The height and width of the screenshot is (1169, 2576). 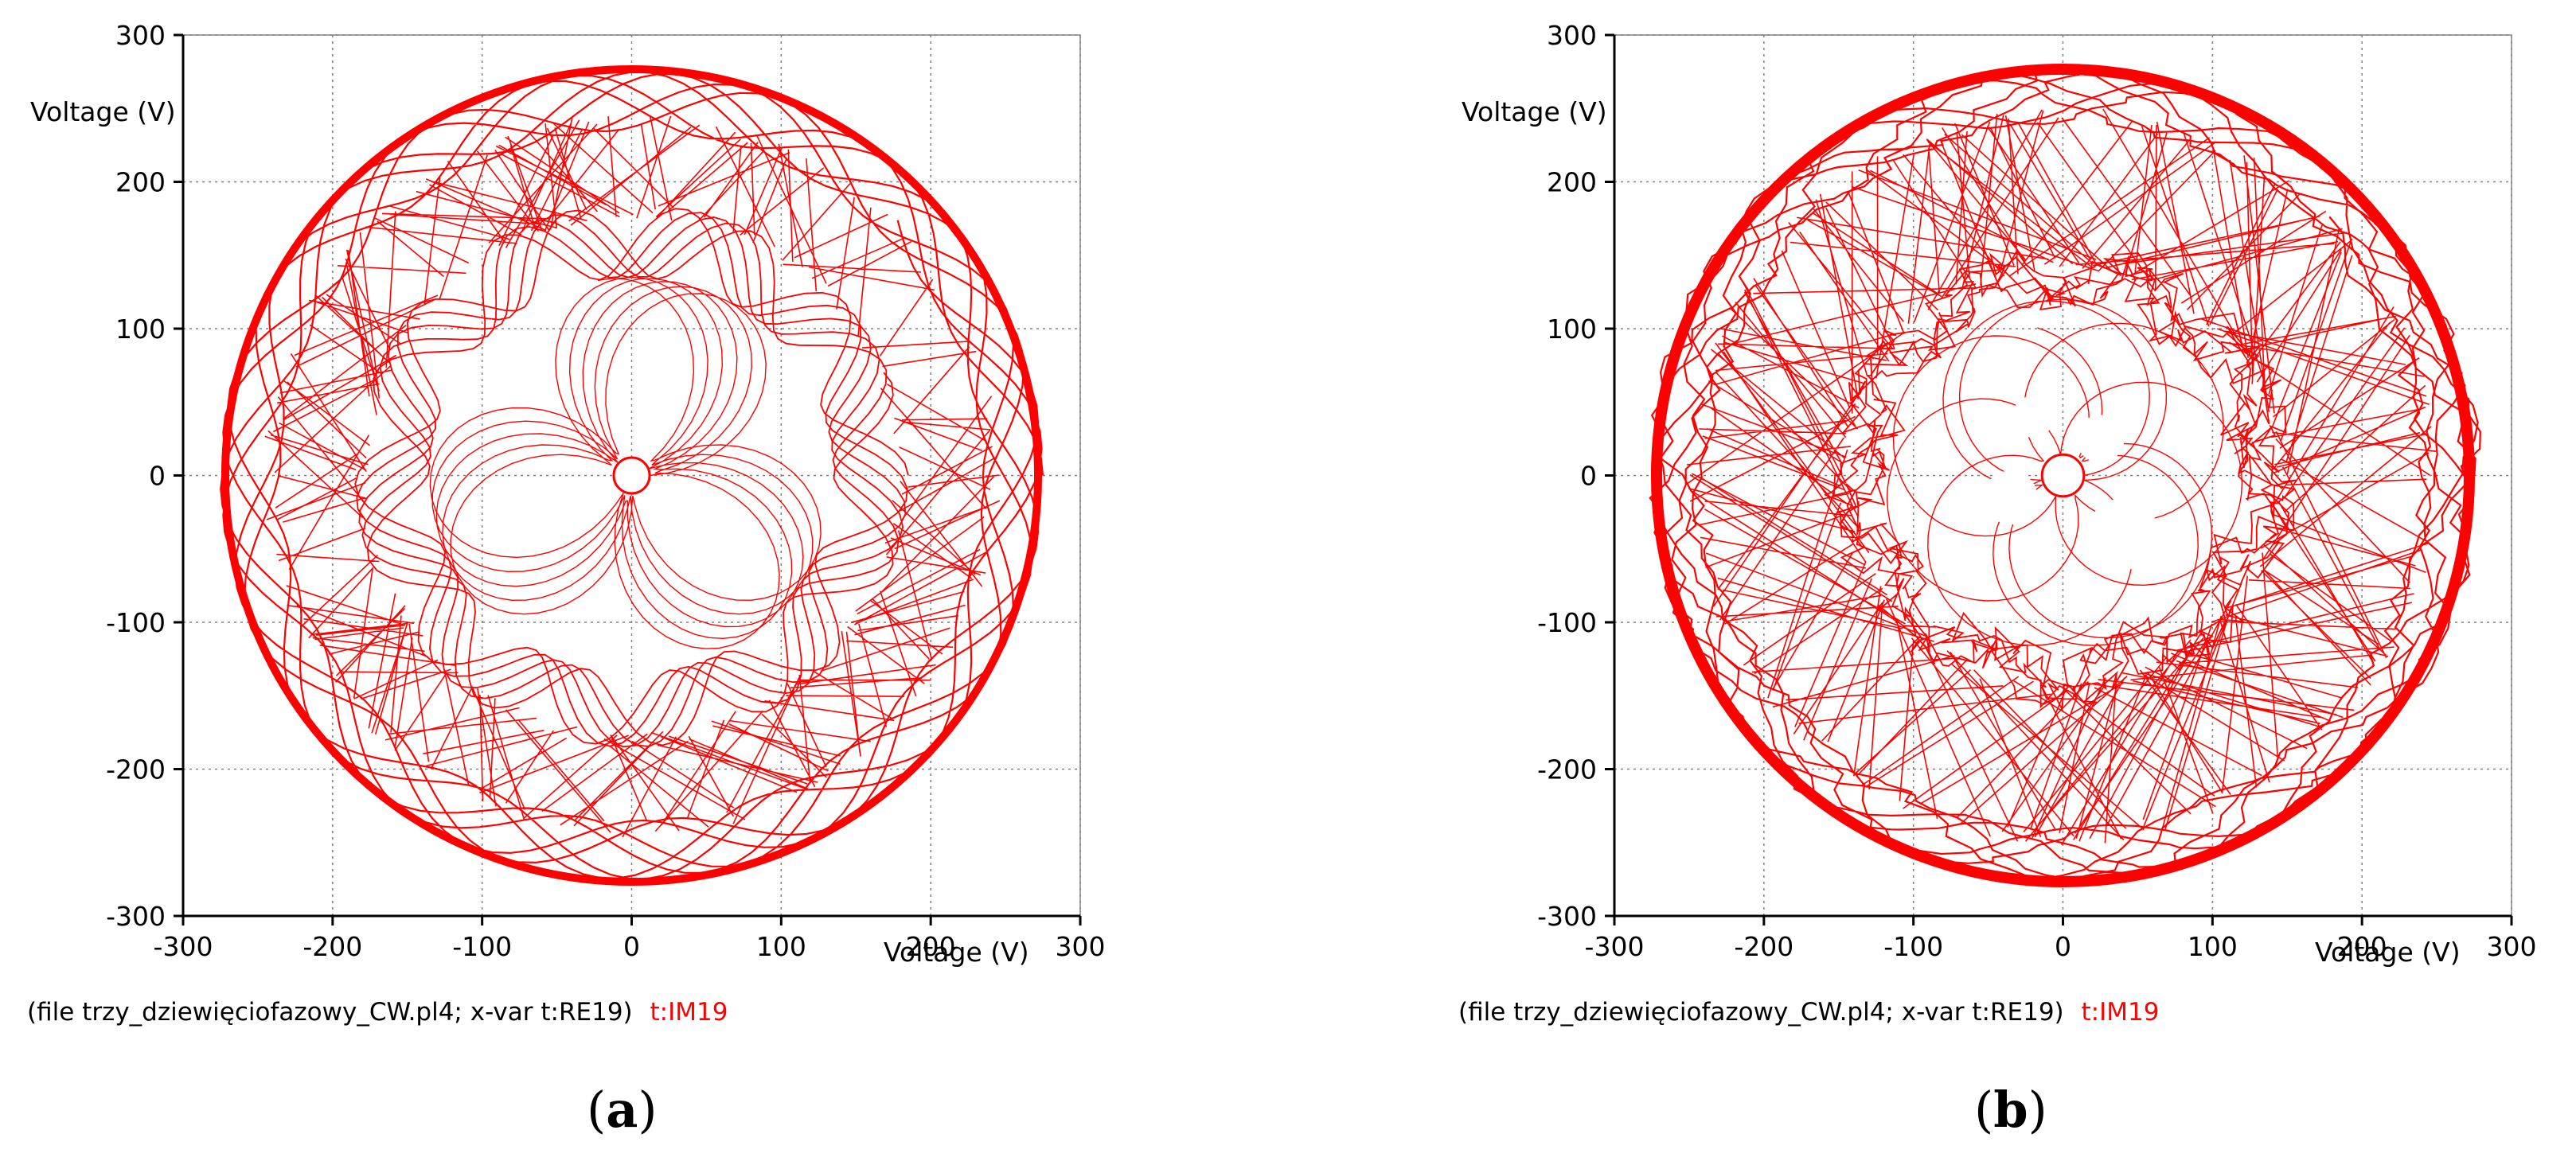 I want to click on chart-a-series-core, so click(x=625, y=462).